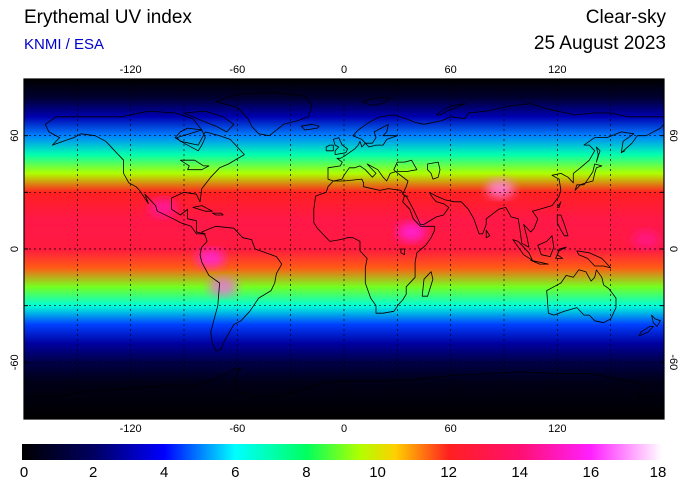  What do you see at coordinates (588, 177) in the screenshot?
I see `coastline-japan` at bounding box center [588, 177].